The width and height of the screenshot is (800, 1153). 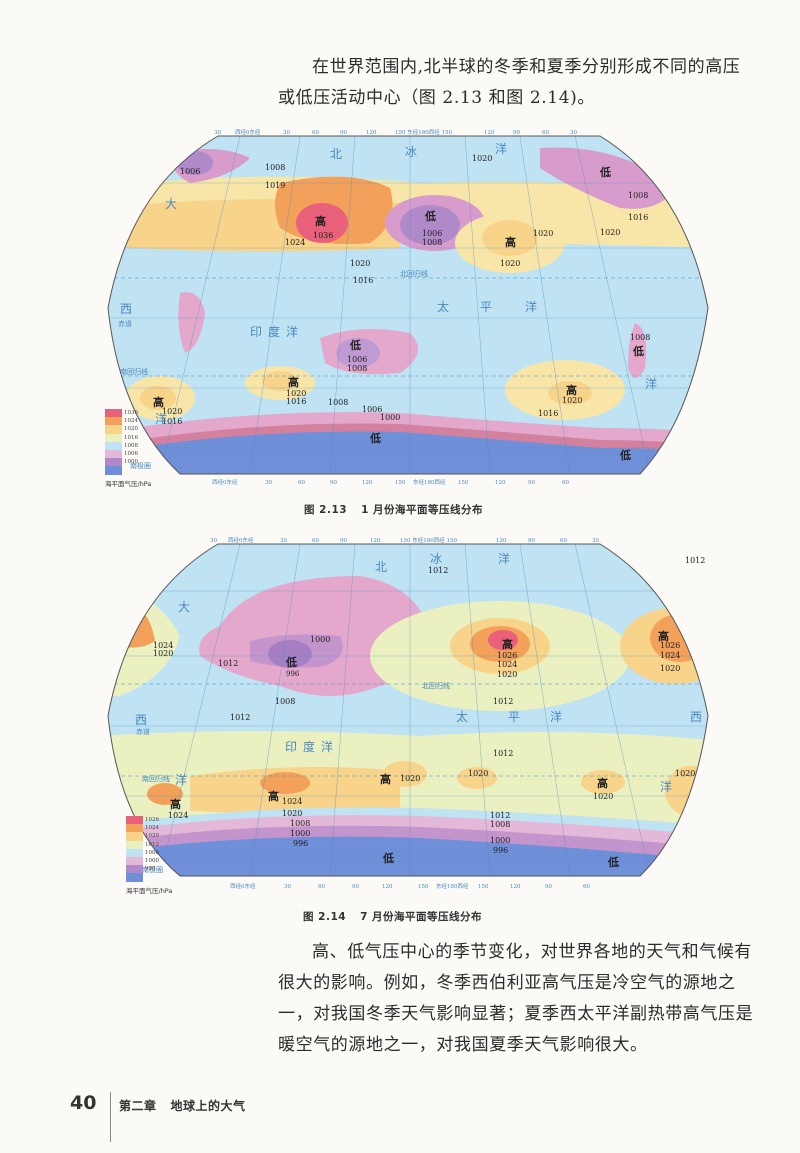 I want to click on body-line-4: 暖空气的源地之一，对我国夏季天气影响很大。, so click(x=463, y=1045).